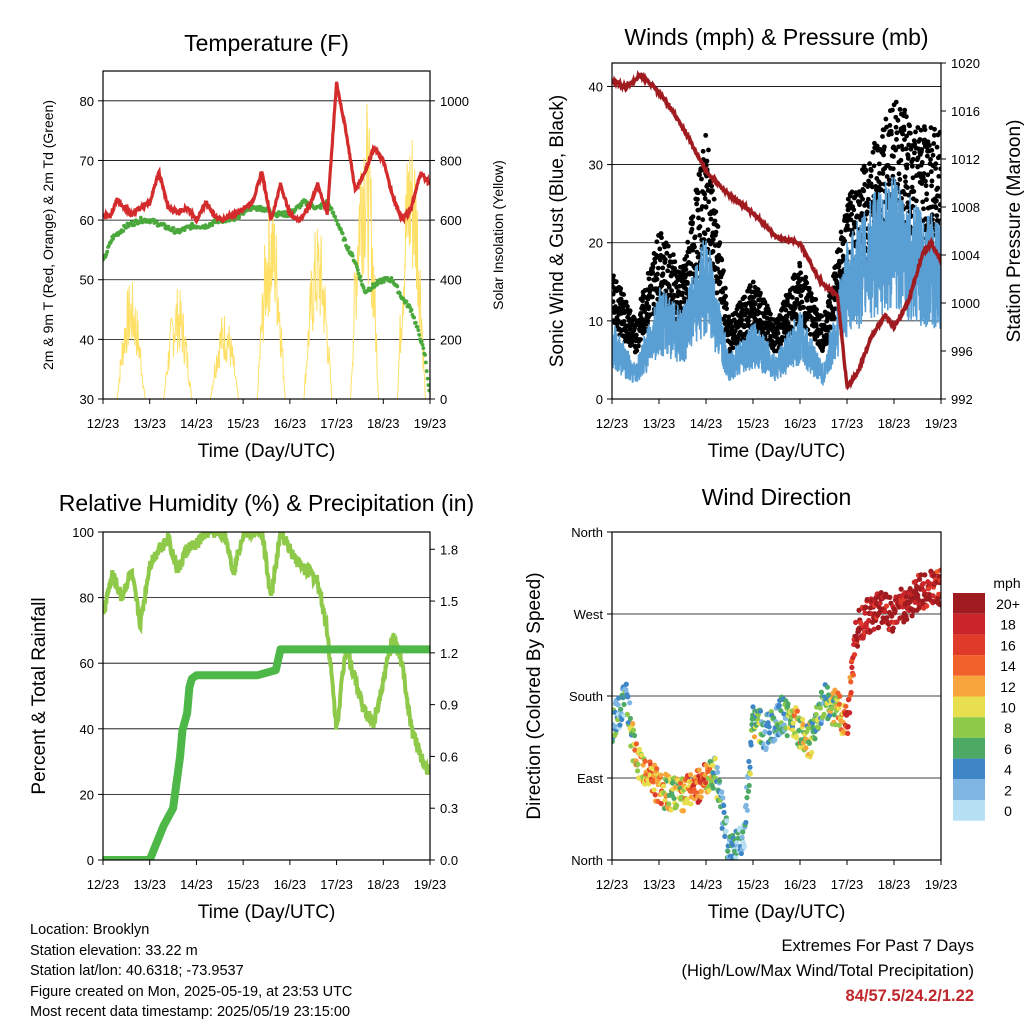 The image size is (1024, 1024). What do you see at coordinates (87, 598) in the screenshot?
I see `y-tick-label: 80` at bounding box center [87, 598].